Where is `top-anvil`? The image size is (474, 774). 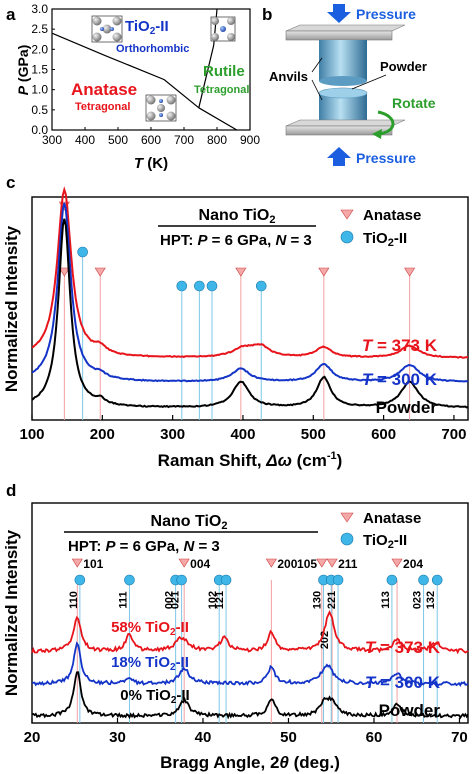
top-anvil is located at coordinates (343, 60).